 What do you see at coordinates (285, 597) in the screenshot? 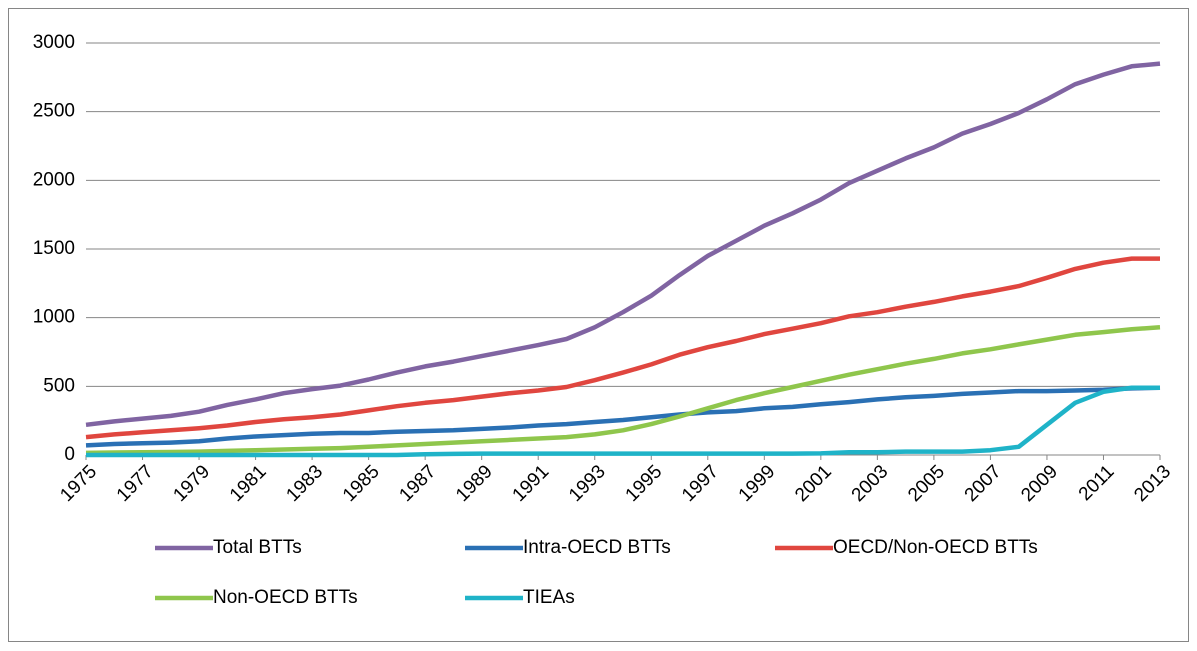
I see `legend-label: Non-OECD BTTs` at bounding box center [285, 597].